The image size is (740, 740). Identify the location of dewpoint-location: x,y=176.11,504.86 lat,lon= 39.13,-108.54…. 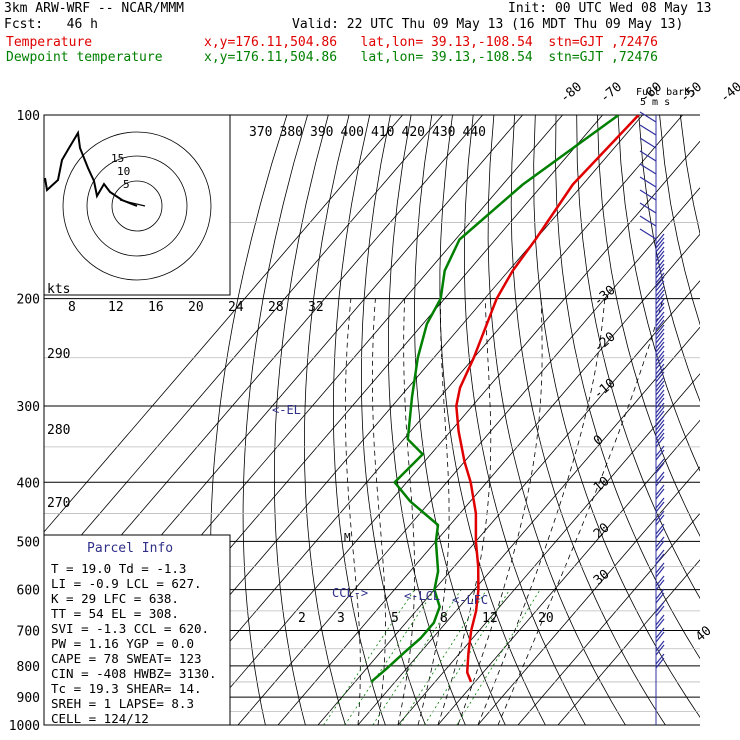
(431, 57).